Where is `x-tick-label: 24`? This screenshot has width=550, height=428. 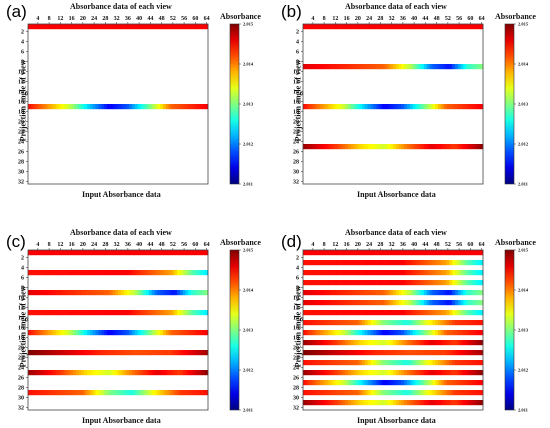 x-tick-label: 24 is located at coordinates (369, 19).